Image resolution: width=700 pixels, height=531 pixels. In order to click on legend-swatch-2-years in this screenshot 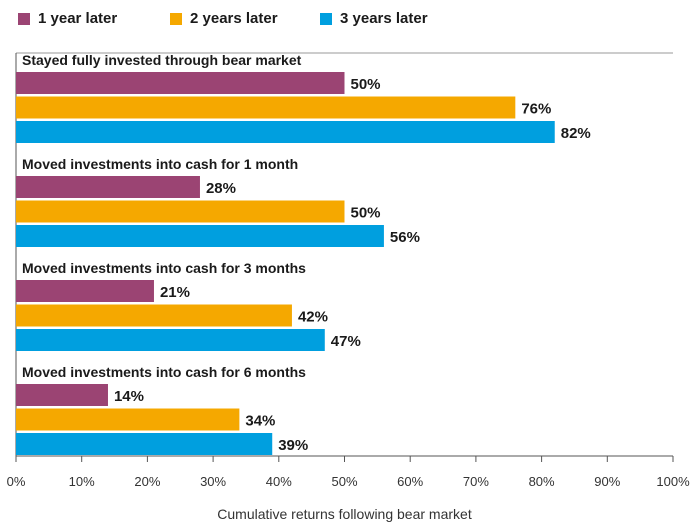, I will do `click(176, 18)`.